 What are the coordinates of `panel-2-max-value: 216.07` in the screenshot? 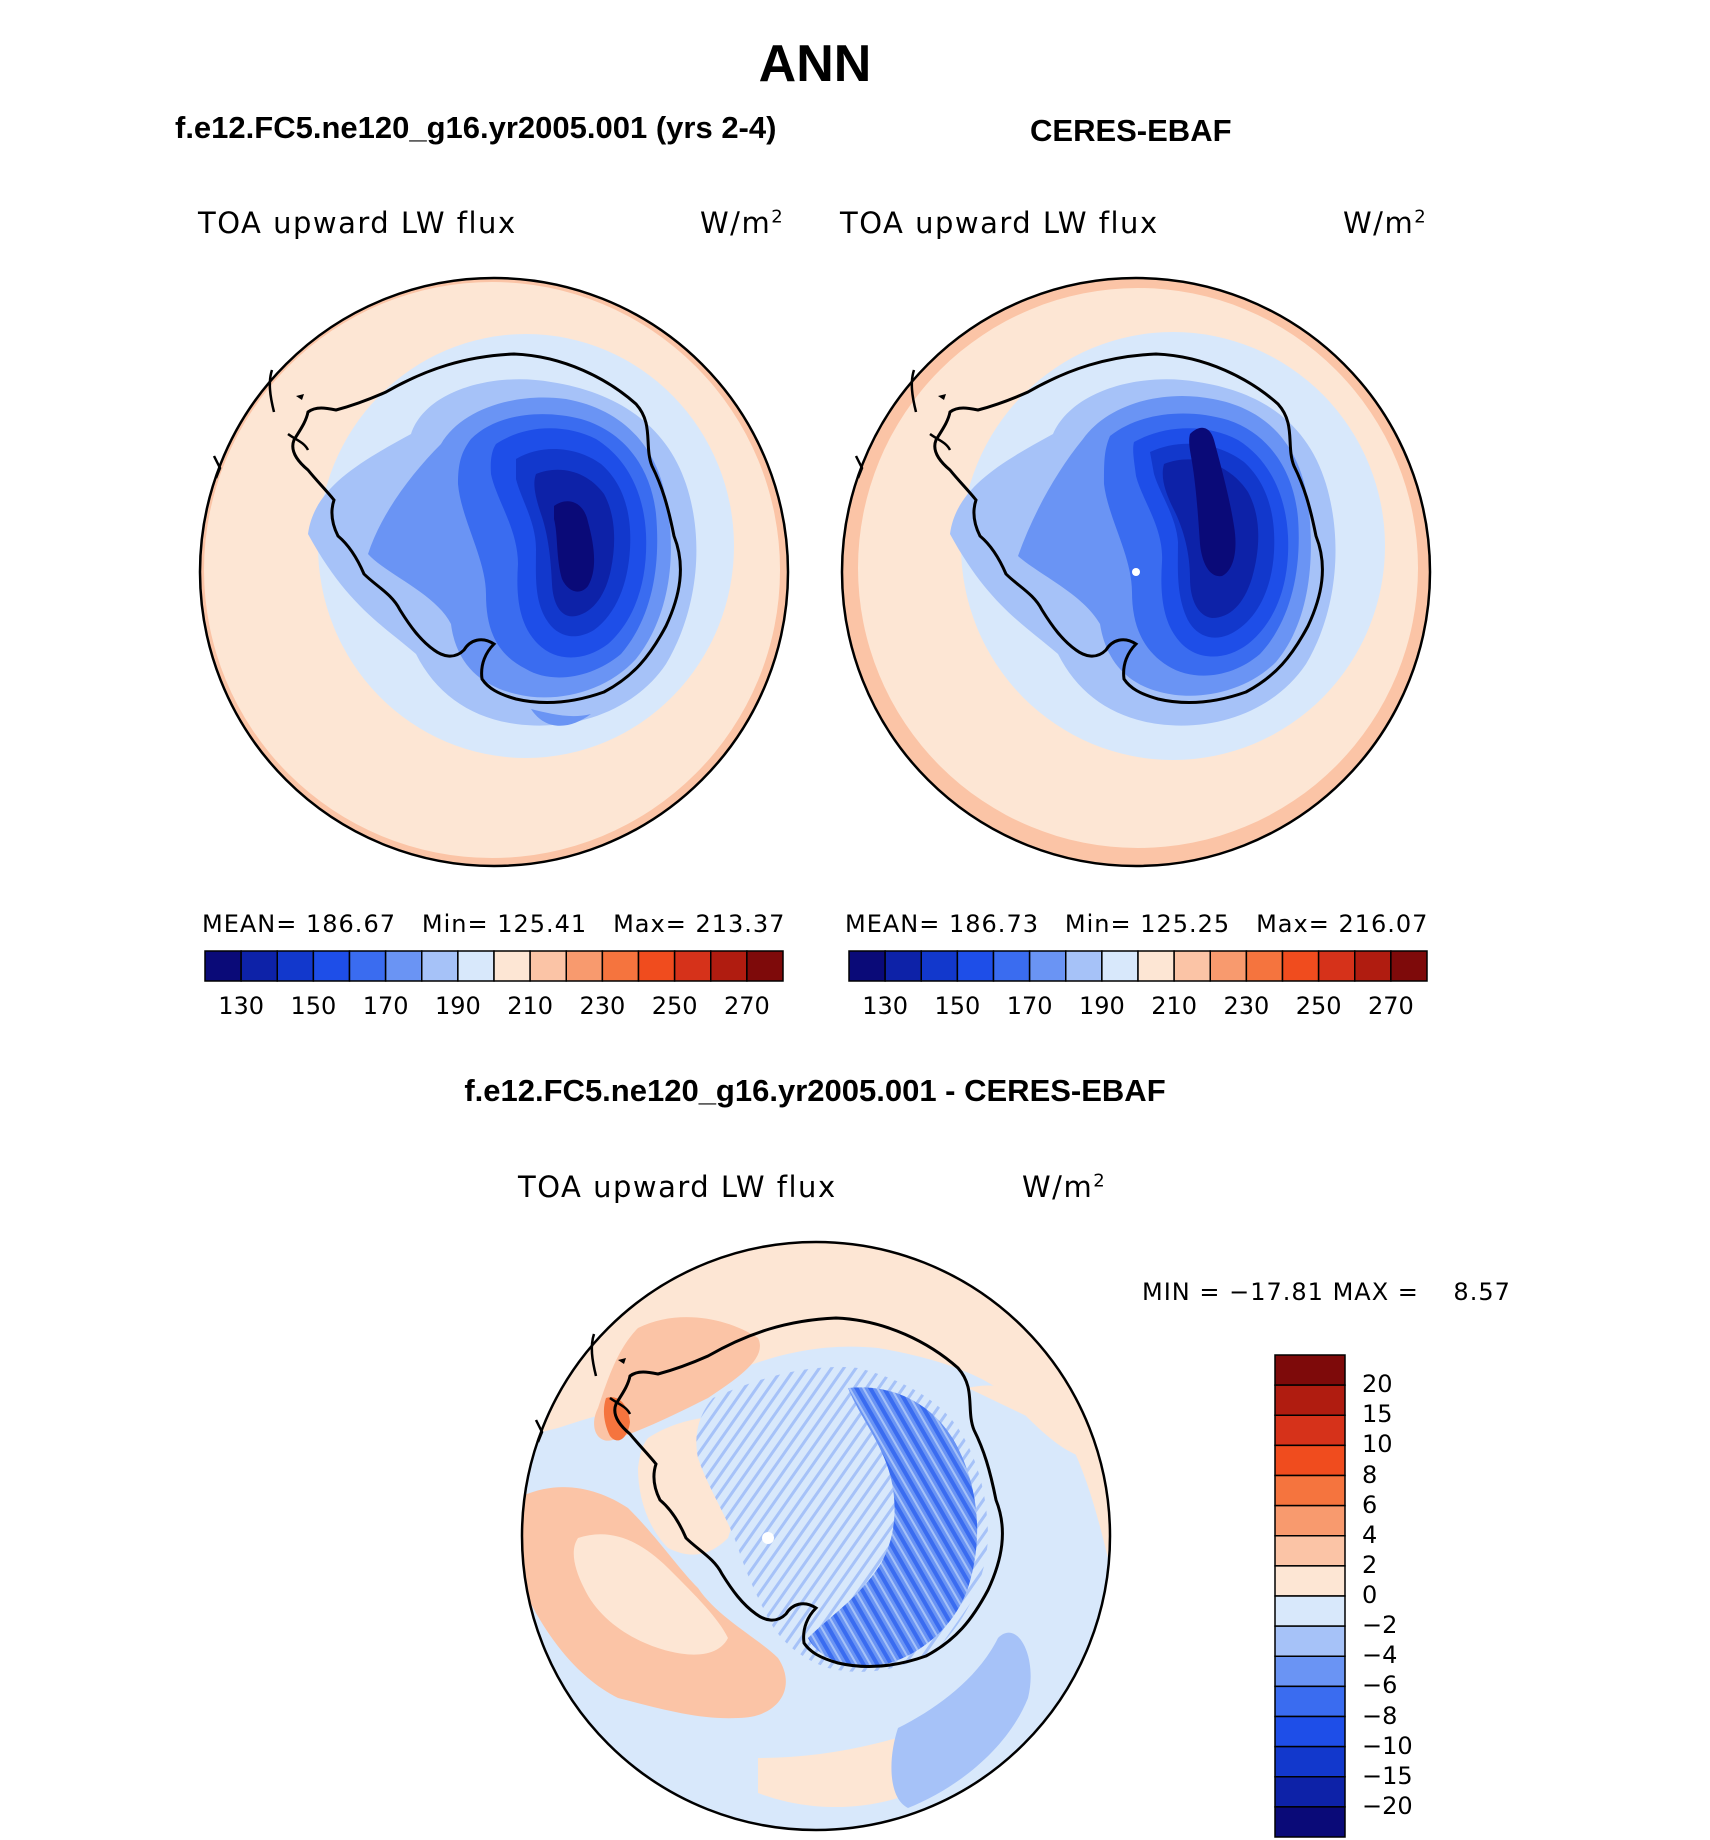 It's located at (1383, 924).